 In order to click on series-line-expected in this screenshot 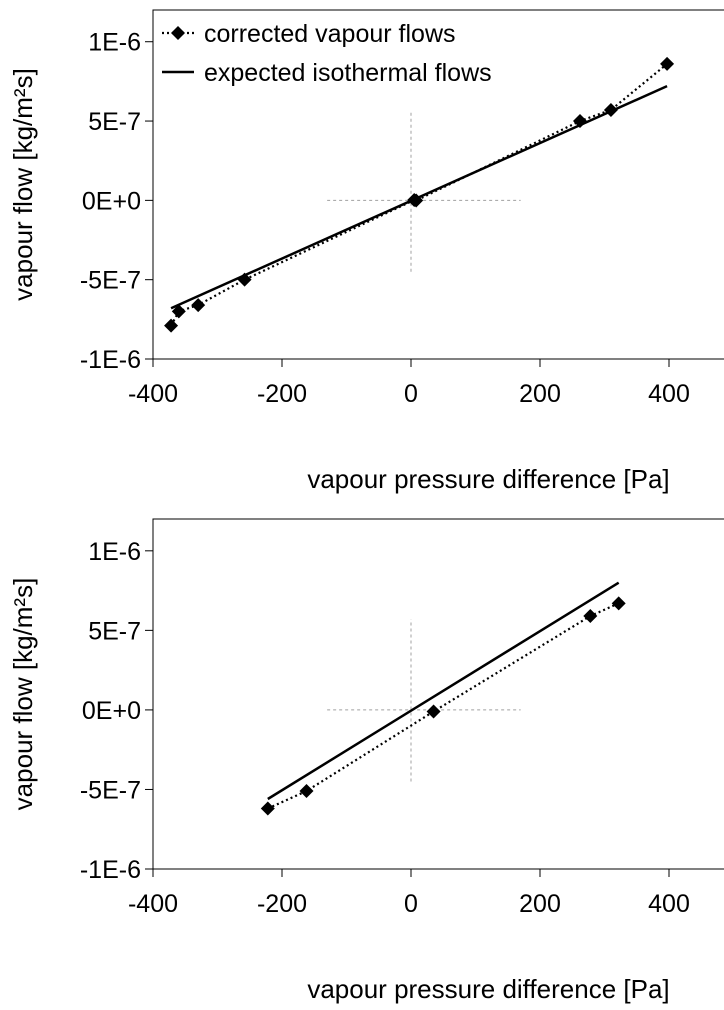, I will do `click(443, 691)`.